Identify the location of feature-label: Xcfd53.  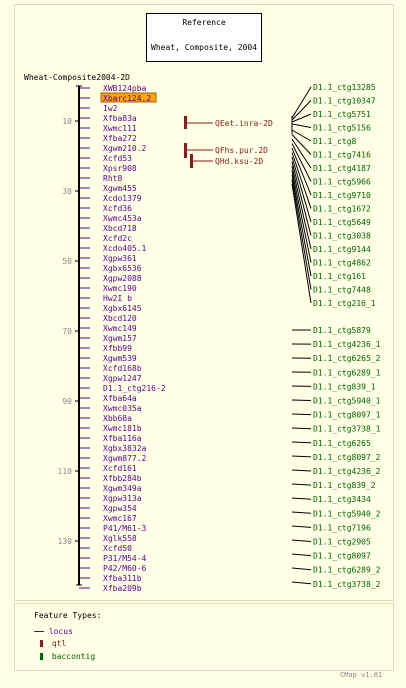
(117, 158).